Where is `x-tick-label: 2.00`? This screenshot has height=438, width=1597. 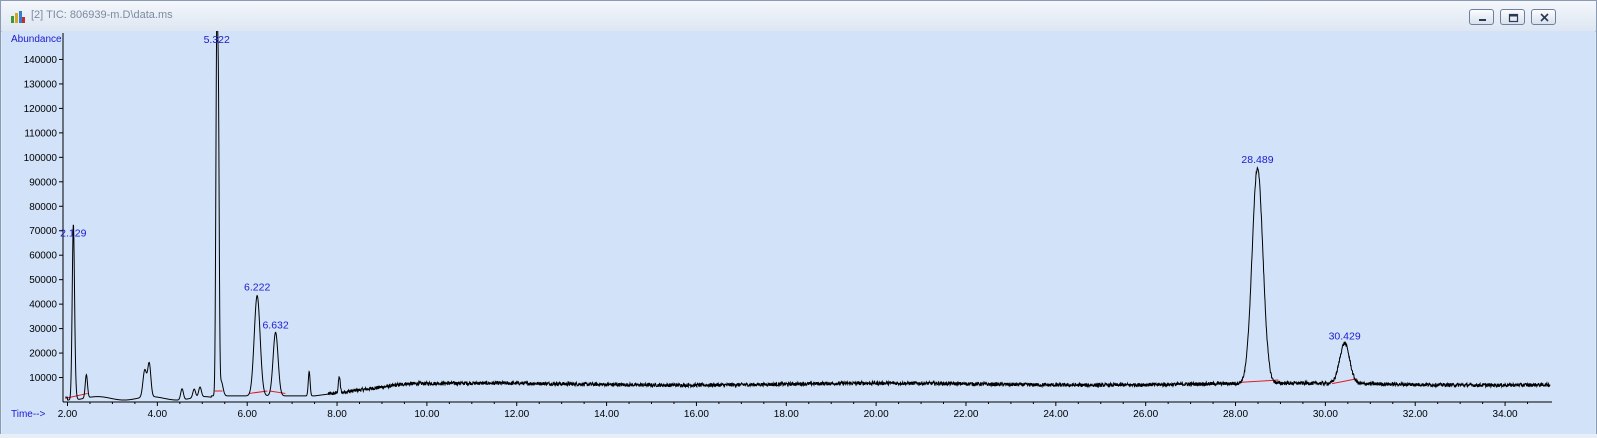
x-tick-label: 2.00 is located at coordinates (68, 414).